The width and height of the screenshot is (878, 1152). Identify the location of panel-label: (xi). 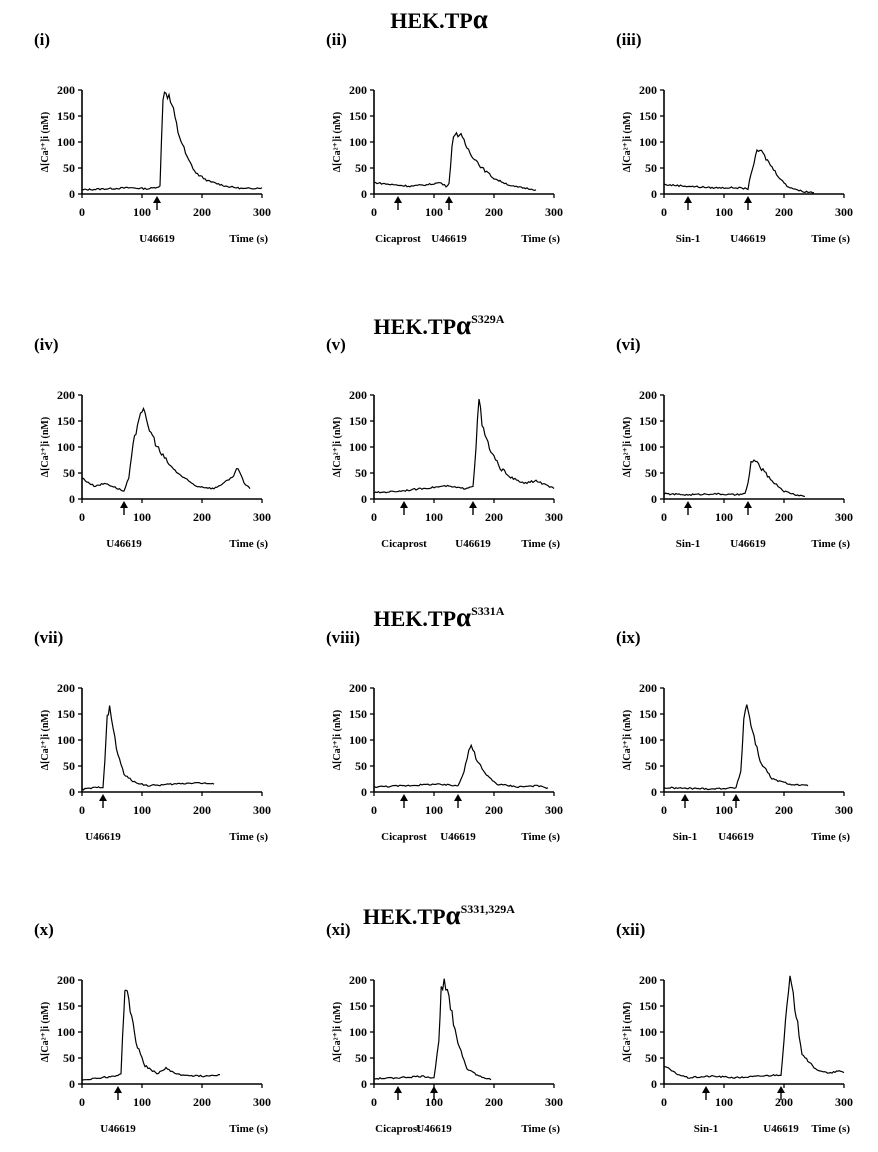
(338, 929).